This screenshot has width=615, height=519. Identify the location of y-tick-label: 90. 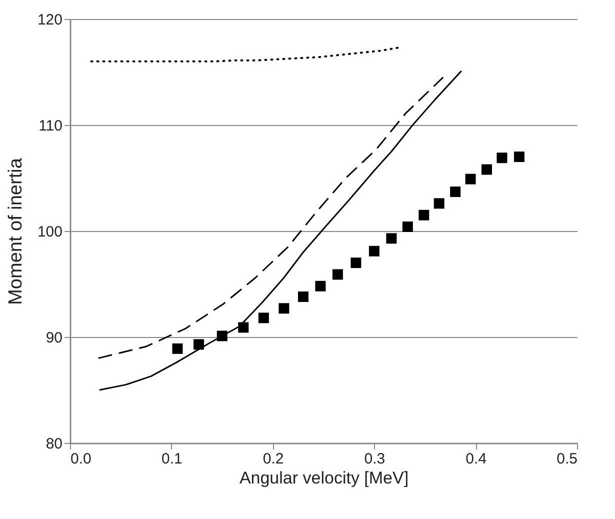
(54, 338).